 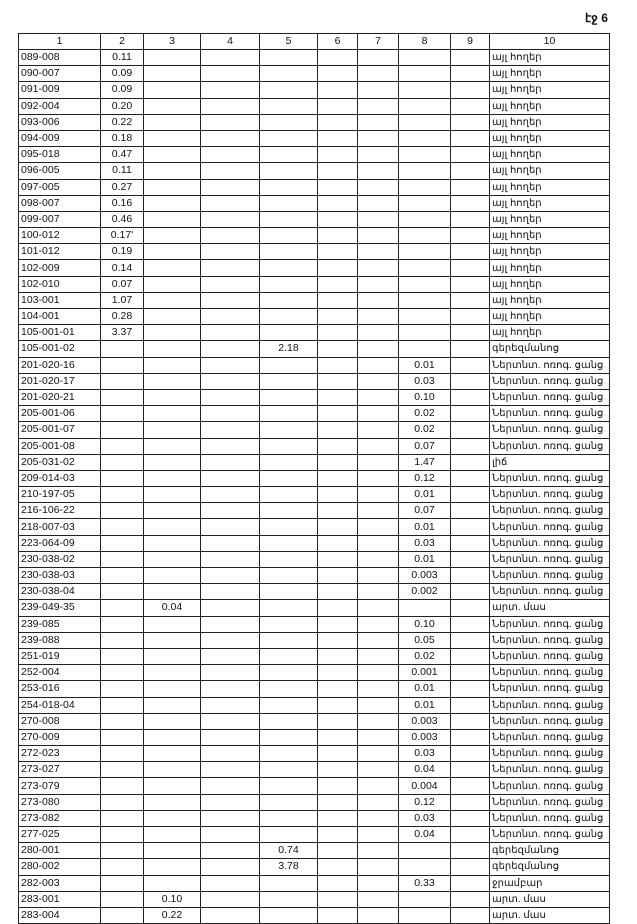 What do you see at coordinates (59, 219) in the screenshot?
I see `parcel-code-cell: 099-007` at bounding box center [59, 219].